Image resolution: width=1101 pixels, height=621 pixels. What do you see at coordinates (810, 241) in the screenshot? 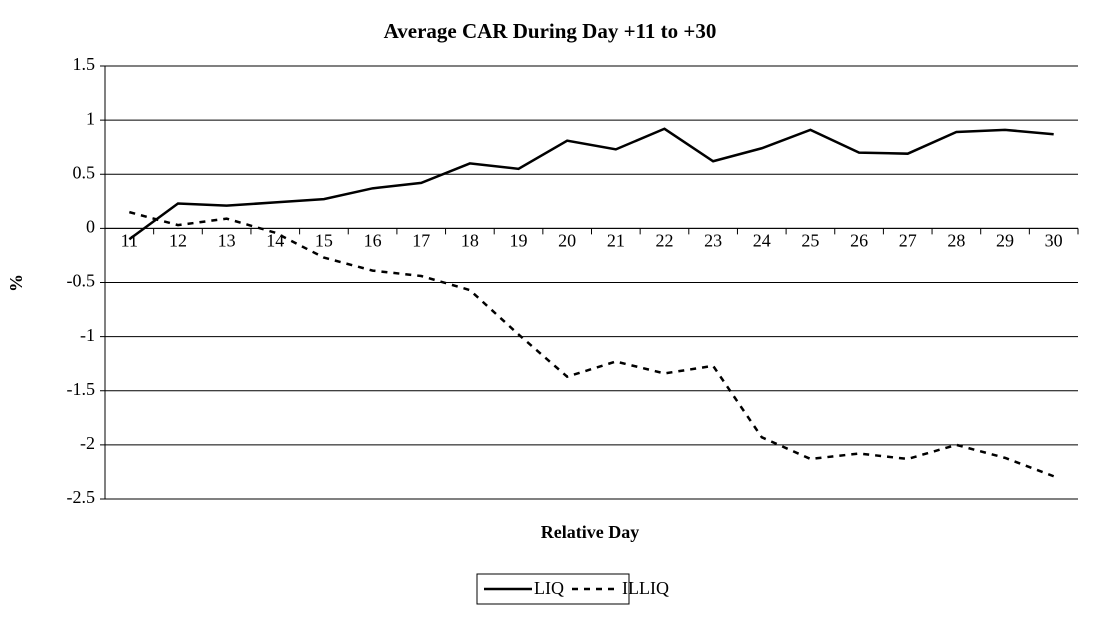
I see `x-tick-label: 25` at bounding box center [810, 241].